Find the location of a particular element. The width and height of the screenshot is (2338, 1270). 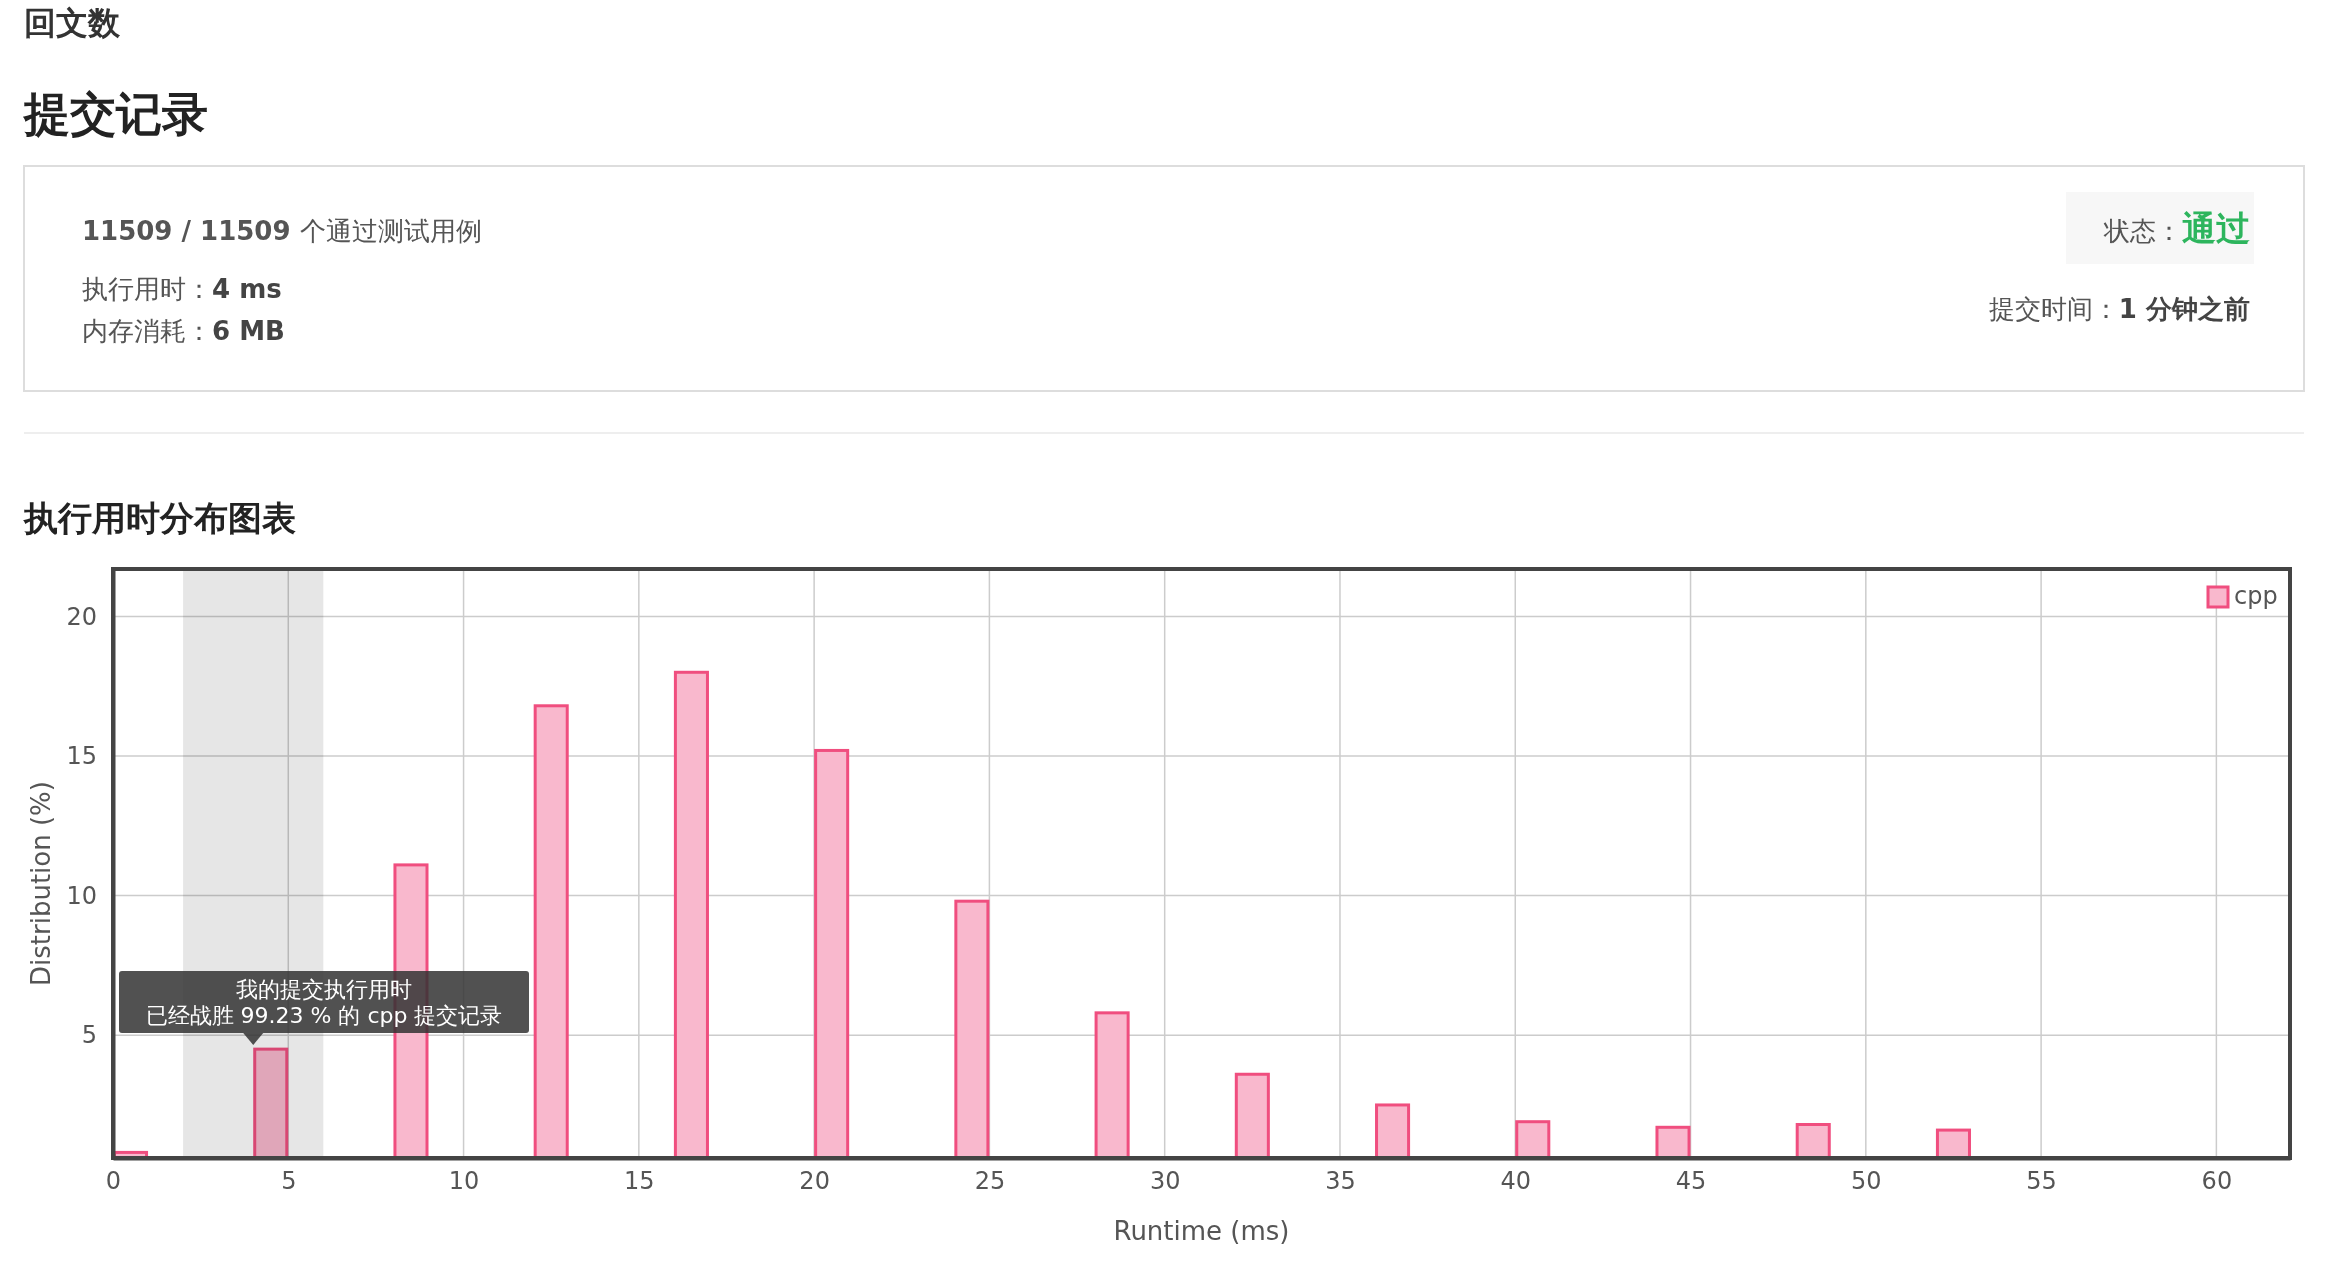

text: 执行用时：4 ms is located at coordinates (182, 289).